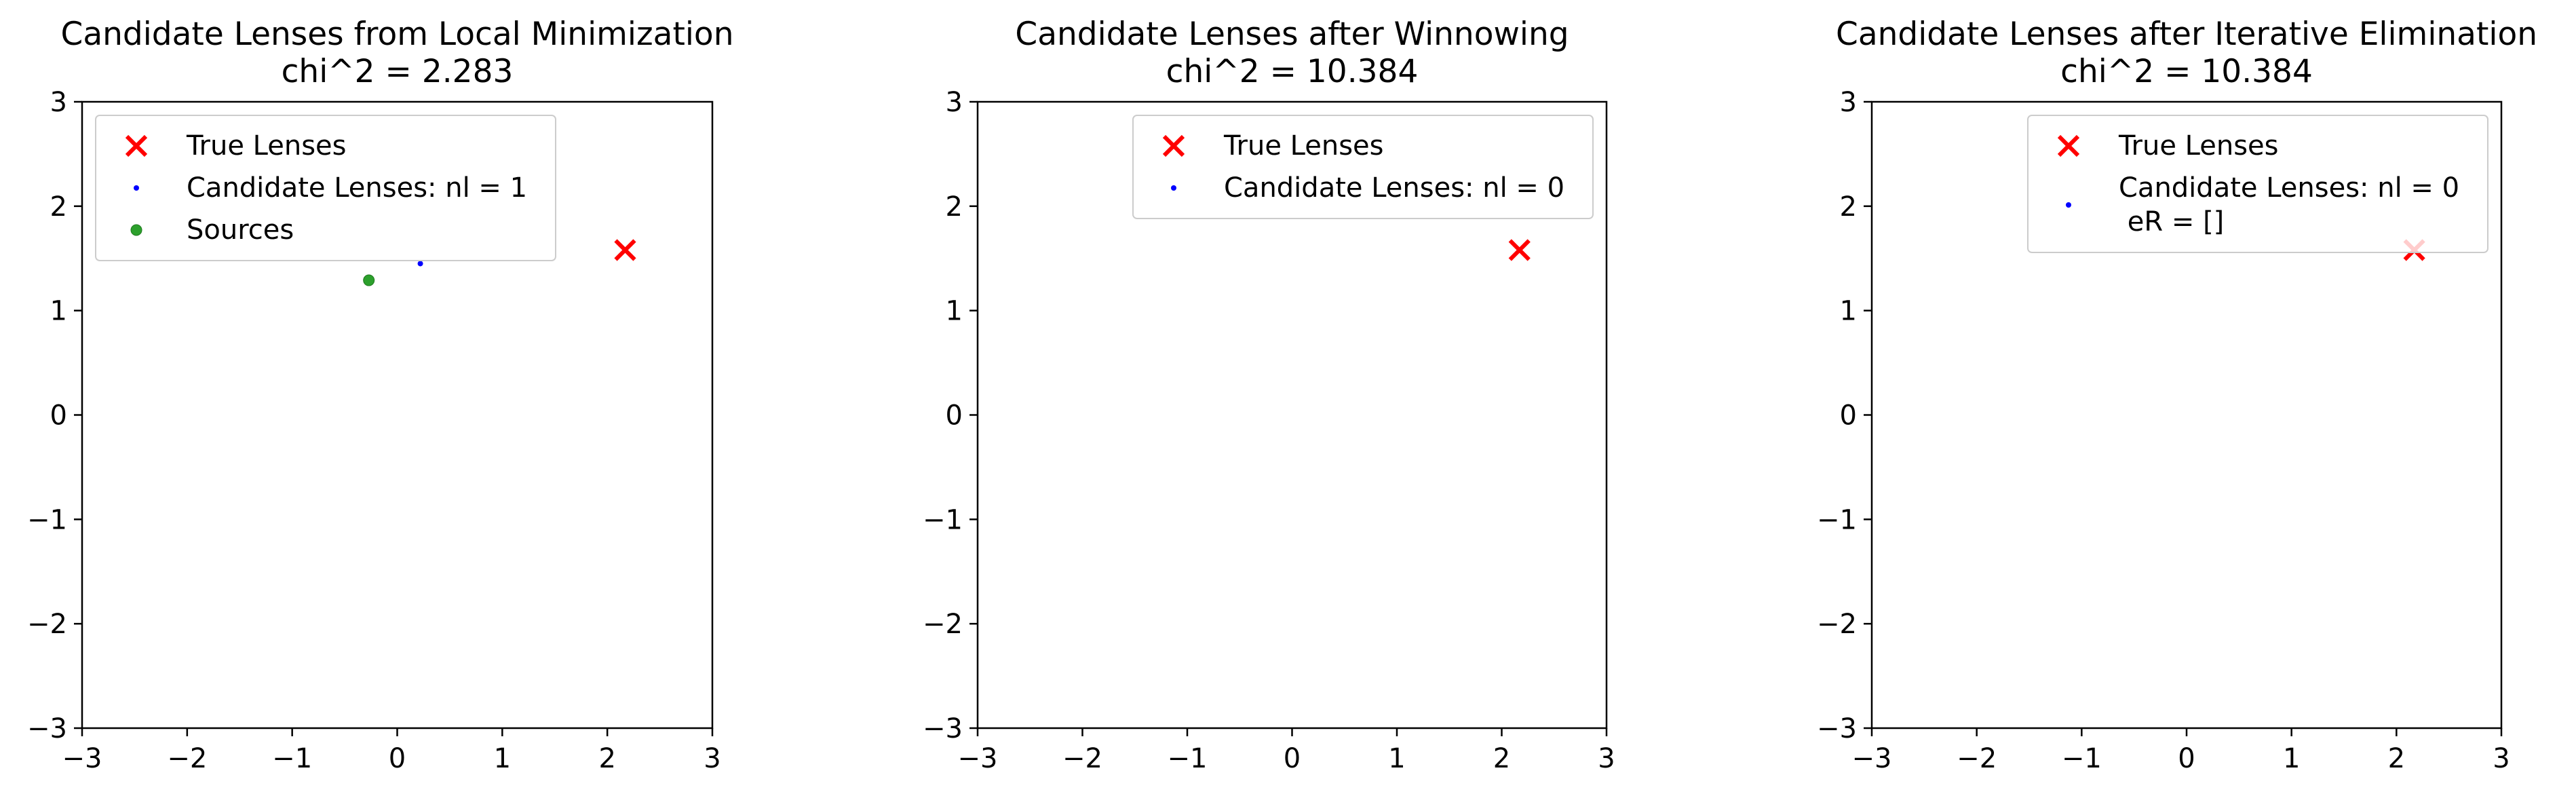 The image size is (2576, 796). I want to click on chart-title: Candidate Lenses after Winnowing, so click(1292, 34).